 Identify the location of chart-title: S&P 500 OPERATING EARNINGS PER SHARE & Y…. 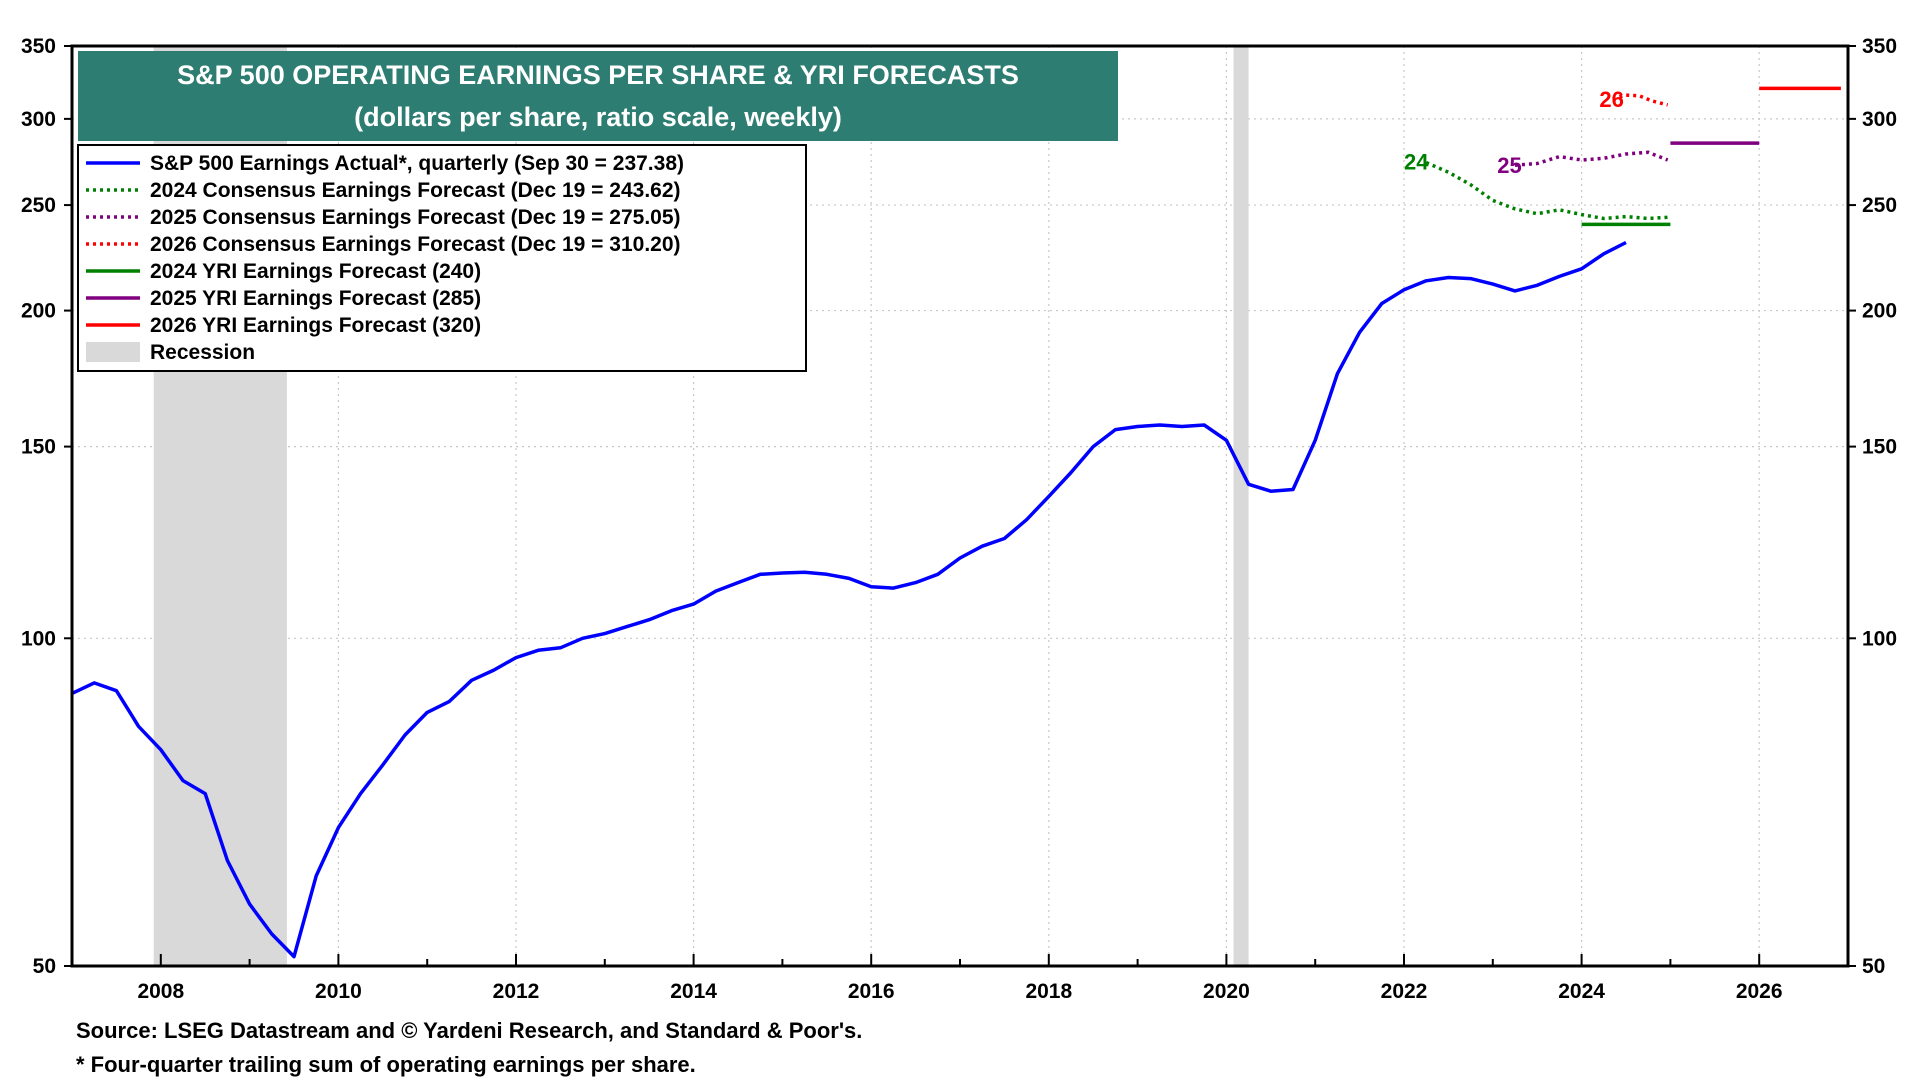
(598, 75).